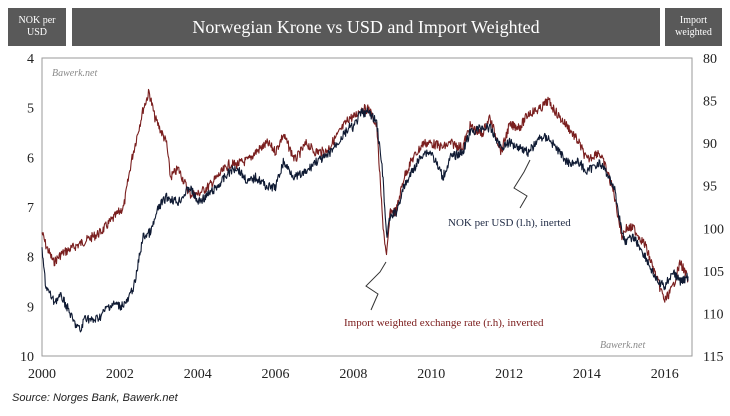 This screenshot has width=730, height=416. What do you see at coordinates (713, 314) in the screenshot?
I see `right-tick-label: 110` at bounding box center [713, 314].